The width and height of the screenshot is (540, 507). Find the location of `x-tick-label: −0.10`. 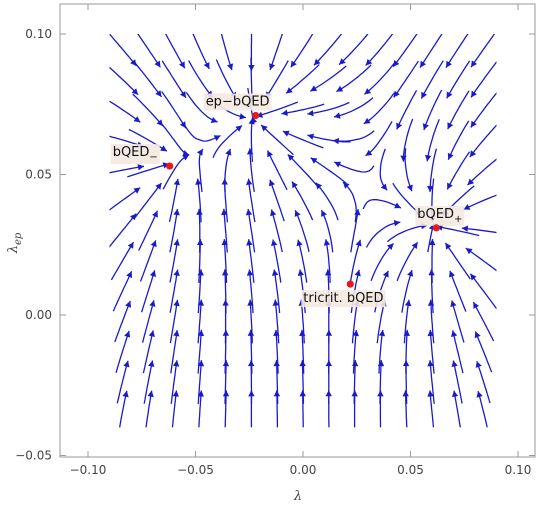

x-tick-label: −0.10 is located at coordinates (88, 470).